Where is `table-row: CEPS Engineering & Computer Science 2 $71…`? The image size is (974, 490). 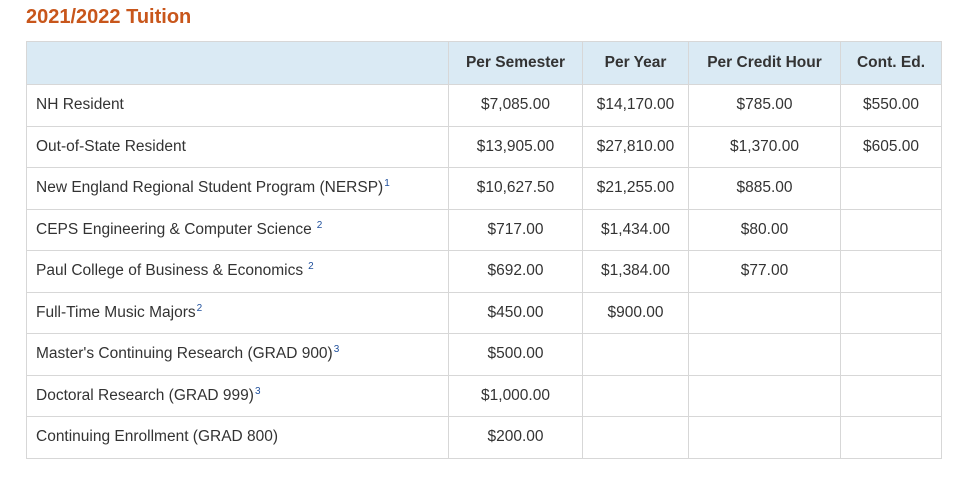
table-row: CEPS Engineering & Computer Science 2 $71… is located at coordinates (484, 229).